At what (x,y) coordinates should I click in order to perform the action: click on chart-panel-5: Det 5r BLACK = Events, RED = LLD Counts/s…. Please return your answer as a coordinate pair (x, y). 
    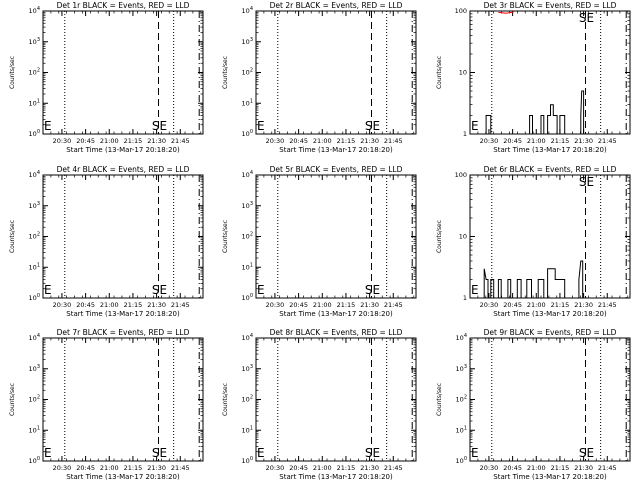
    Looking at the image, I should click on (319, 241).